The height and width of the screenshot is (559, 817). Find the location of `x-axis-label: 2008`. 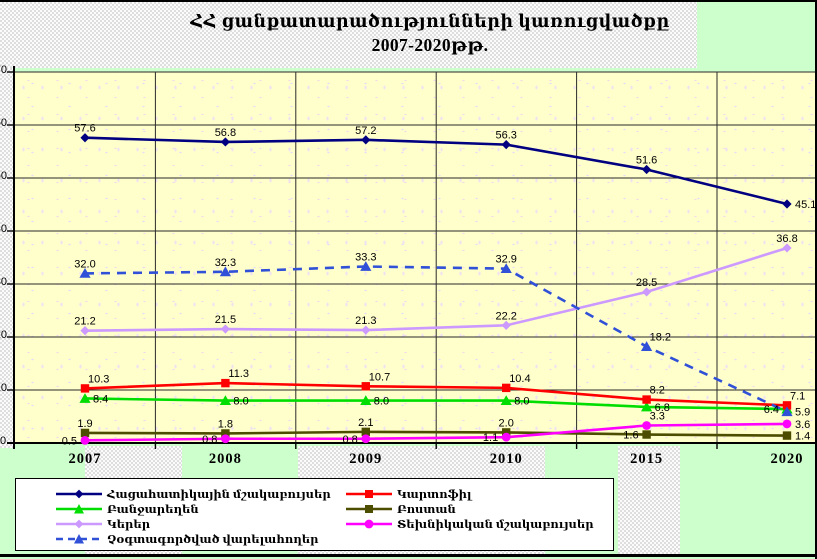

x-axis-label: 2008 is located at coordinates (225, 459).